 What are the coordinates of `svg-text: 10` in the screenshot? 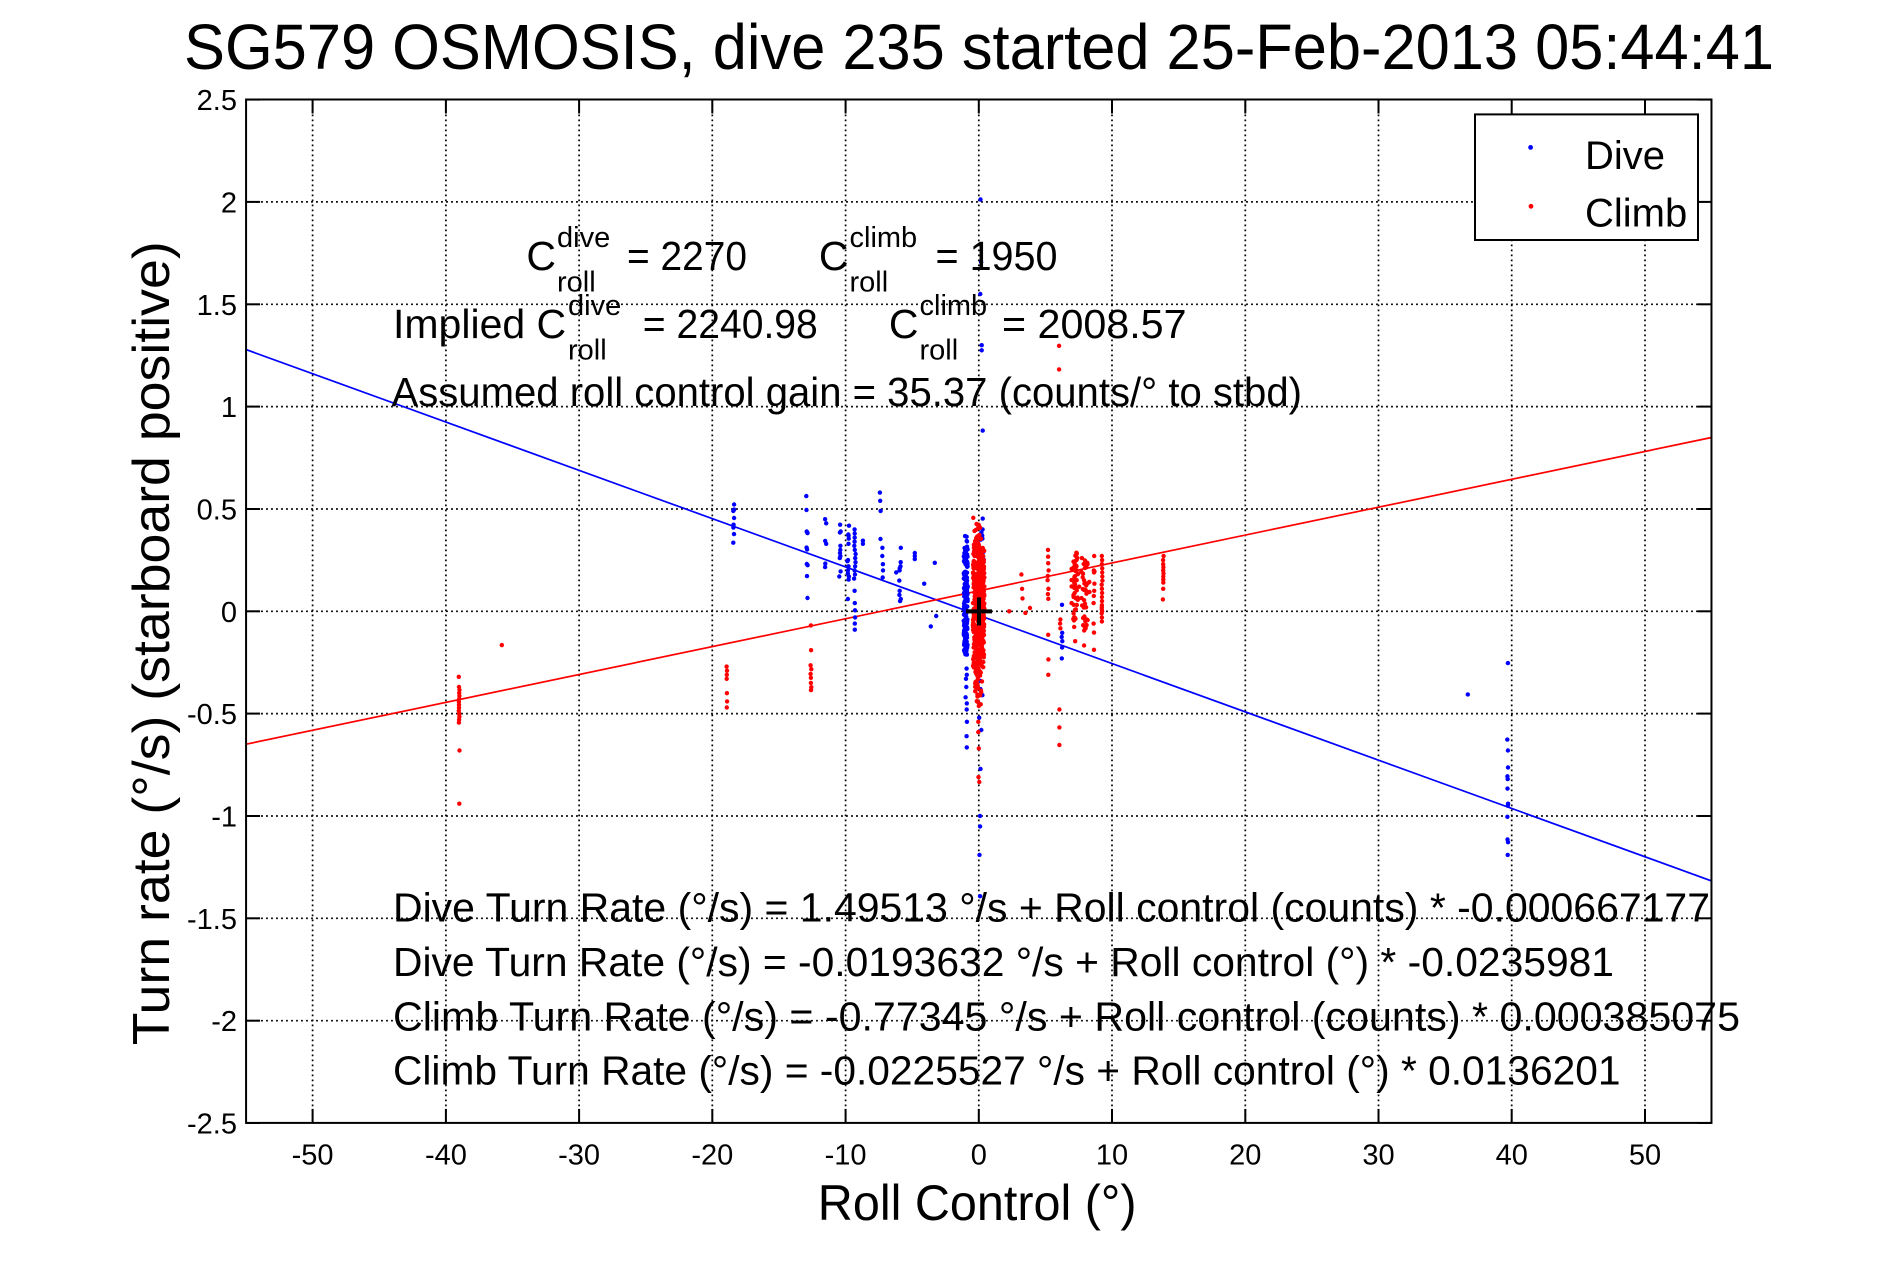 It's located at (1112, 1156).